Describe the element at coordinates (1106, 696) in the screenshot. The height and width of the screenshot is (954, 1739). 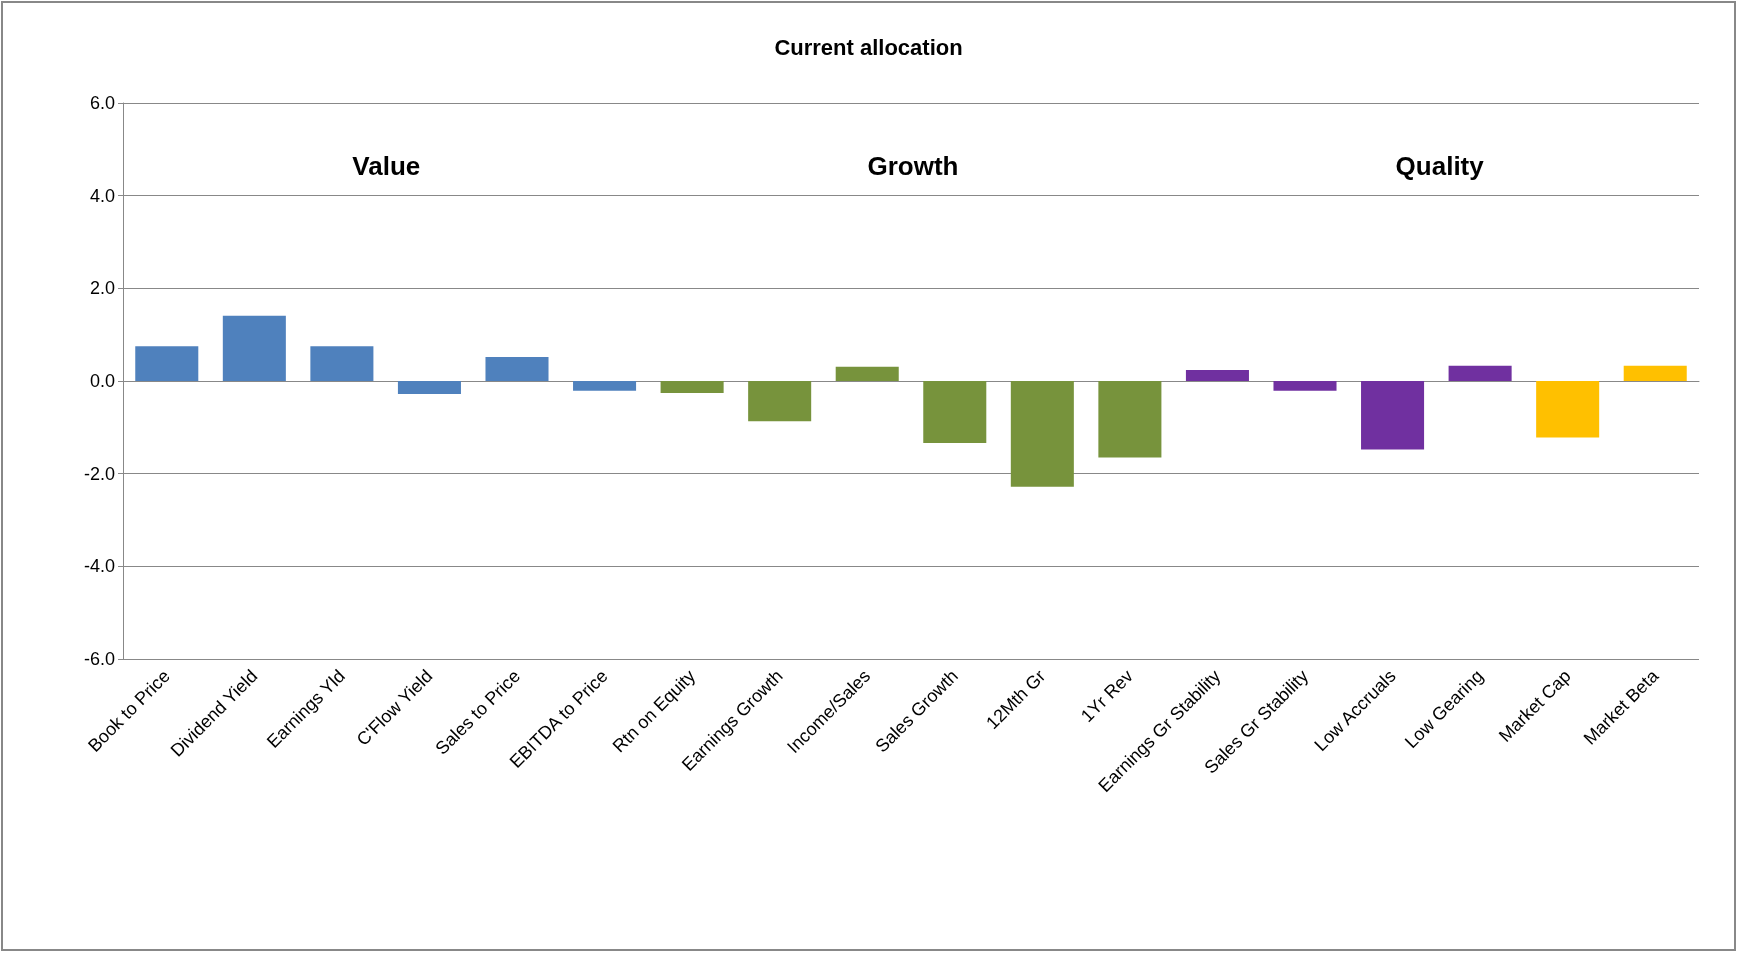
I see `x-tick-label: 1Yr Rev` at that location.